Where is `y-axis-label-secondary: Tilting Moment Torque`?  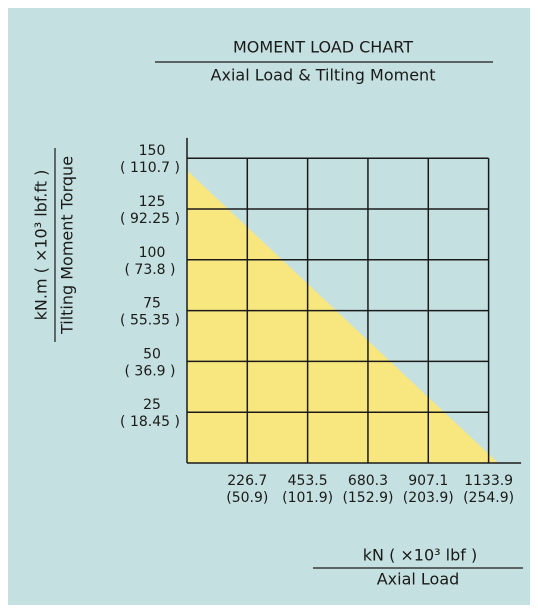 y-axis-label-secondary: Tilting Moment Torque is located at coordinates (67, 245).